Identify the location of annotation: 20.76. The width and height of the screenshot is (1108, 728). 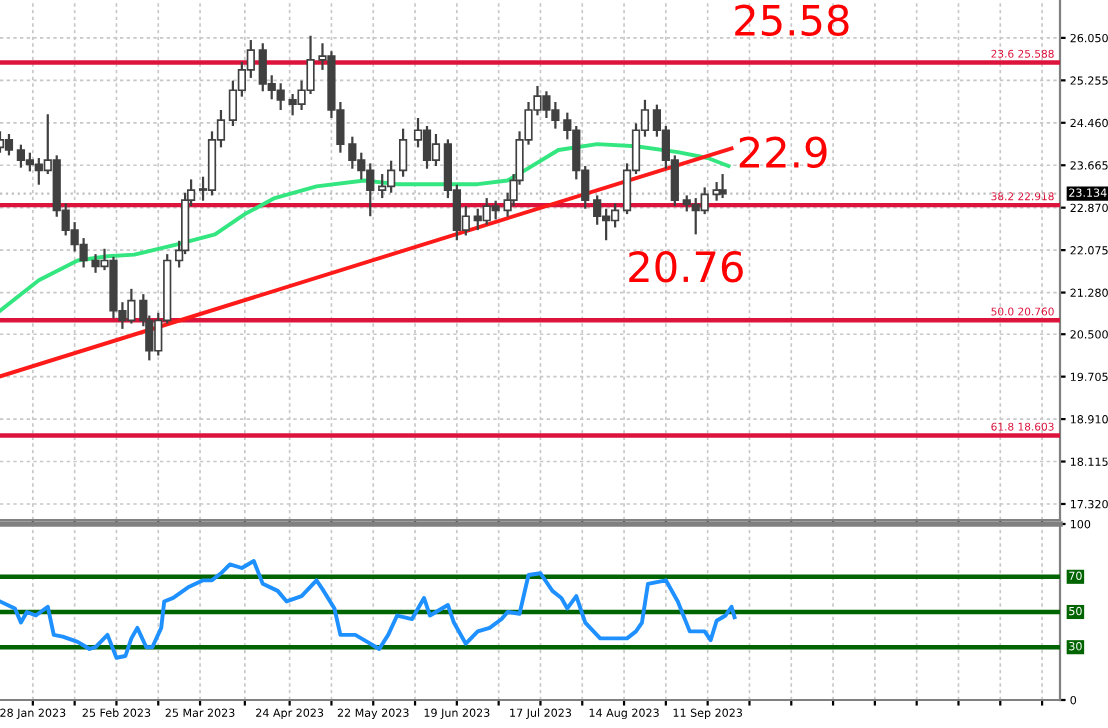
(686, 266).